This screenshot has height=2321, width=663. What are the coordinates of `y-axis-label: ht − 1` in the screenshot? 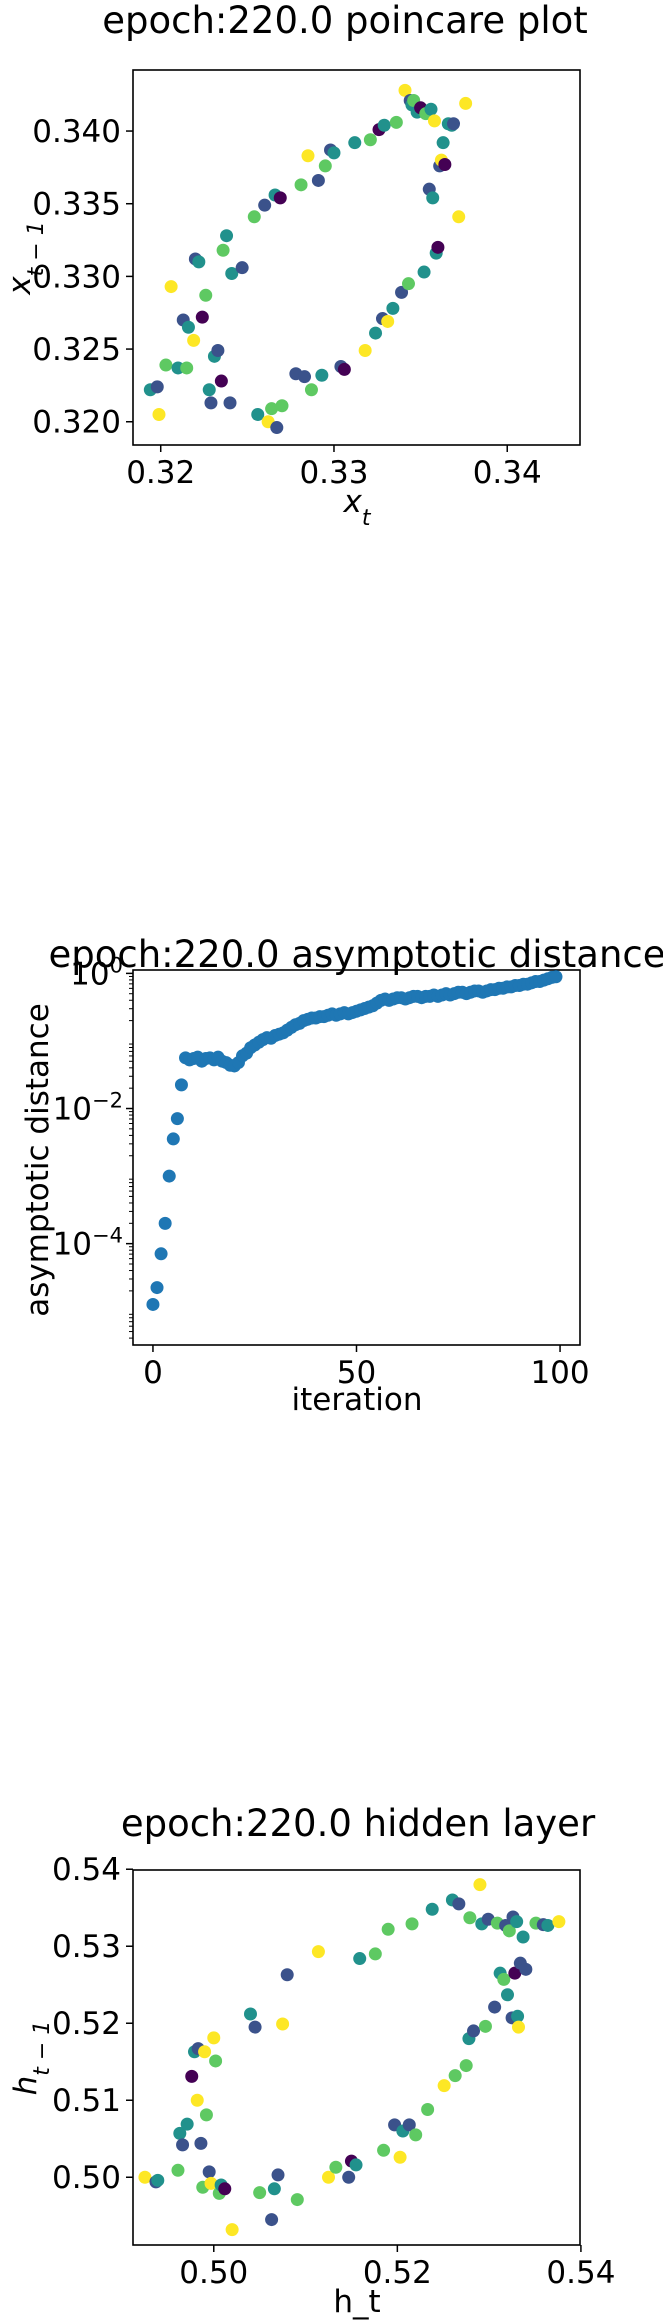 It's located at (31, 2058).